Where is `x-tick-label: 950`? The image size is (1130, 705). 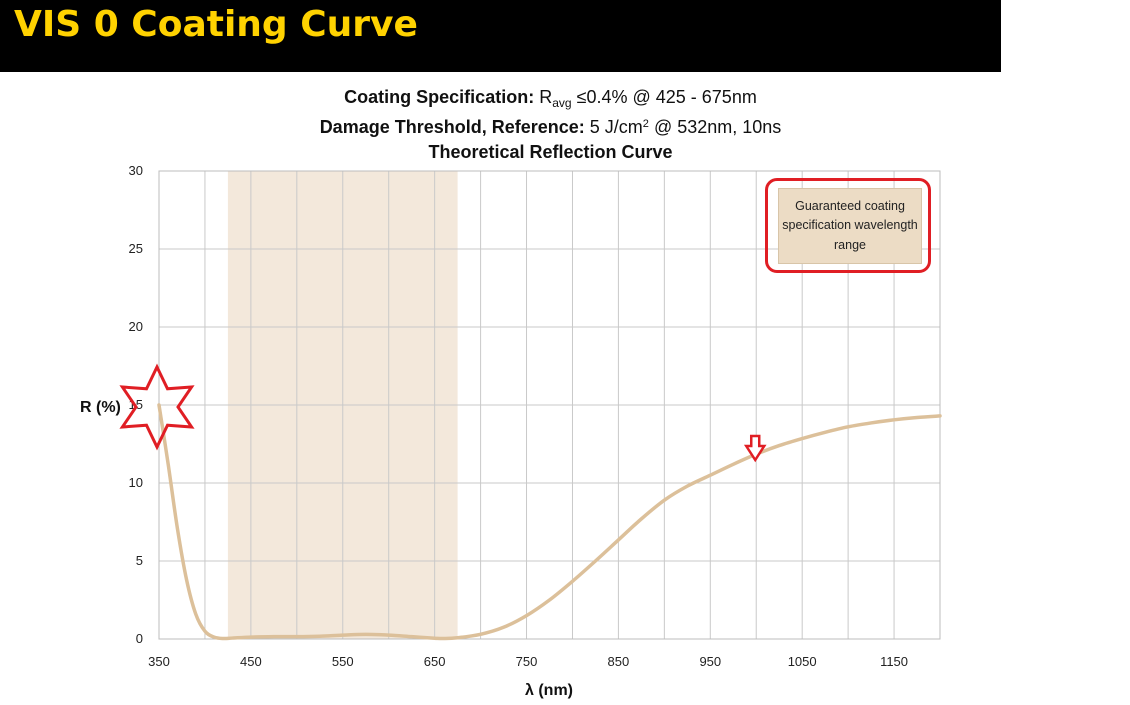
x-tick-label: 950 is located at coordinates (710, 661).